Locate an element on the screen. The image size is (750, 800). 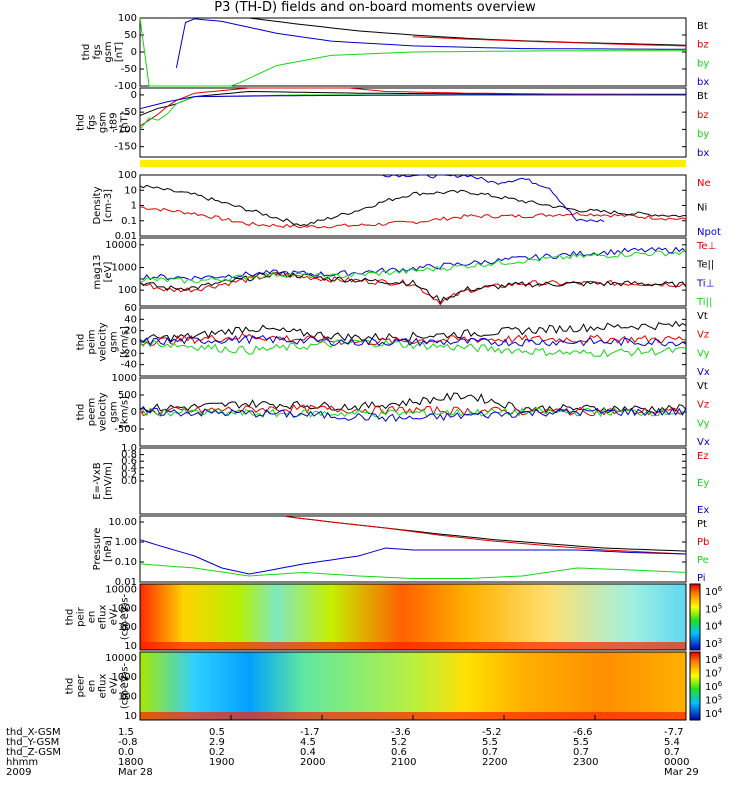
ytick: 0.0 is located at coordinates (129, 481).